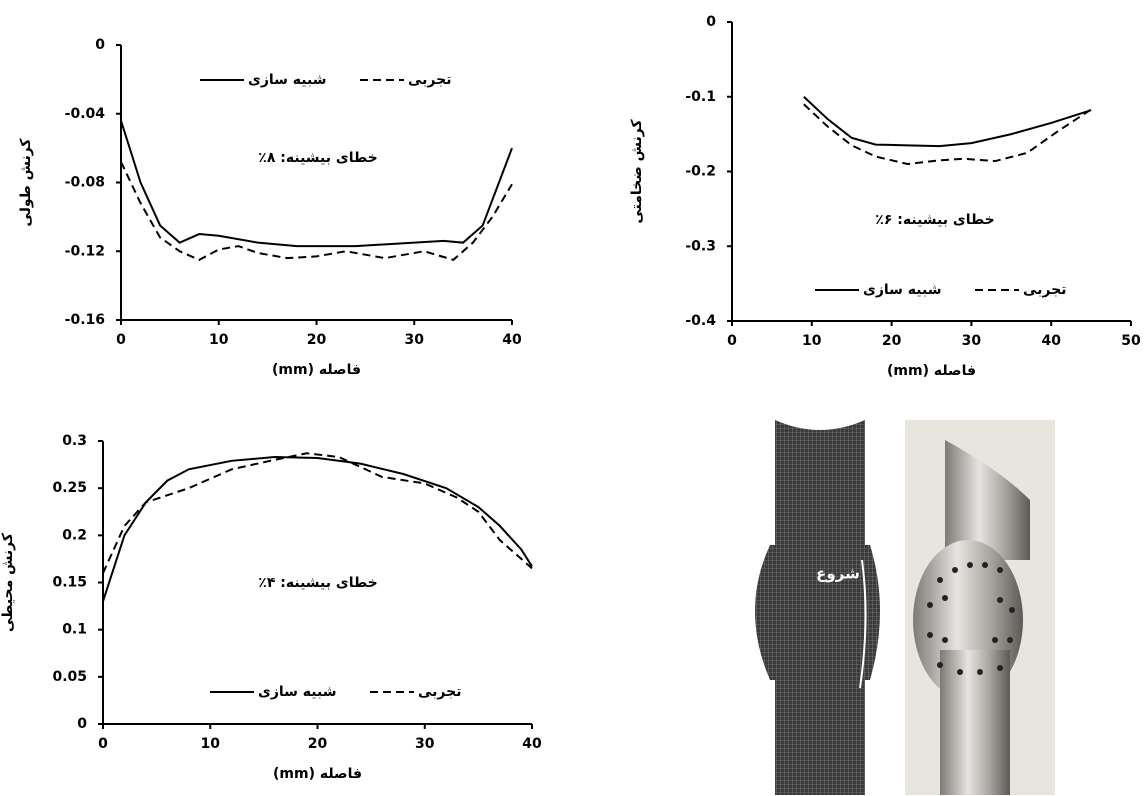 The width and height of the screenshot is (1146, 796). What do you see at coordinates (700, 321) in the screenshot?
I see `y-tick-label: -0.4` at bounding box center [700, 321].